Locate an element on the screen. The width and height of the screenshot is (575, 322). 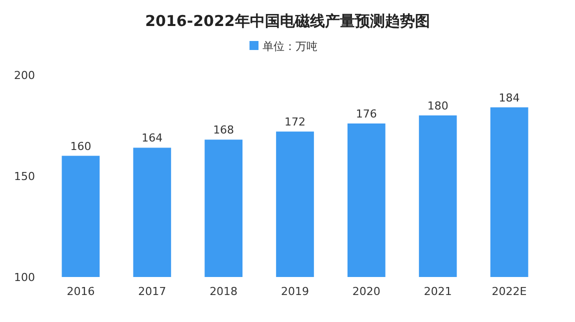
x-tick-label: 2019 is located at coordinates (295, 291).